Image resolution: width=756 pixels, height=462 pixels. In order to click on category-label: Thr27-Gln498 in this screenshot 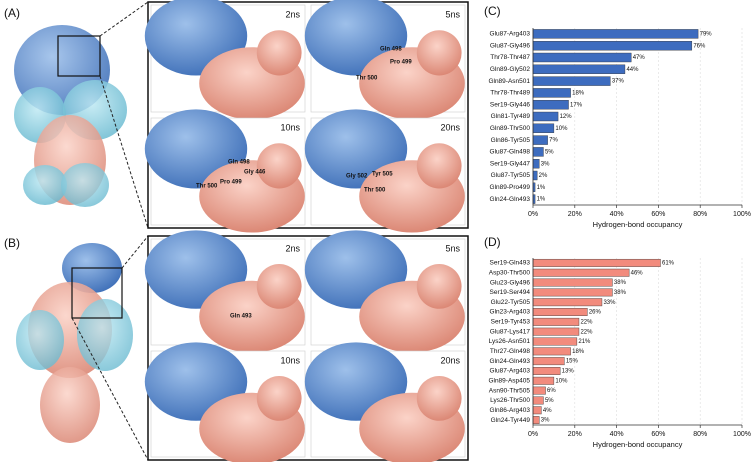, I will do `click(510, 351)`.